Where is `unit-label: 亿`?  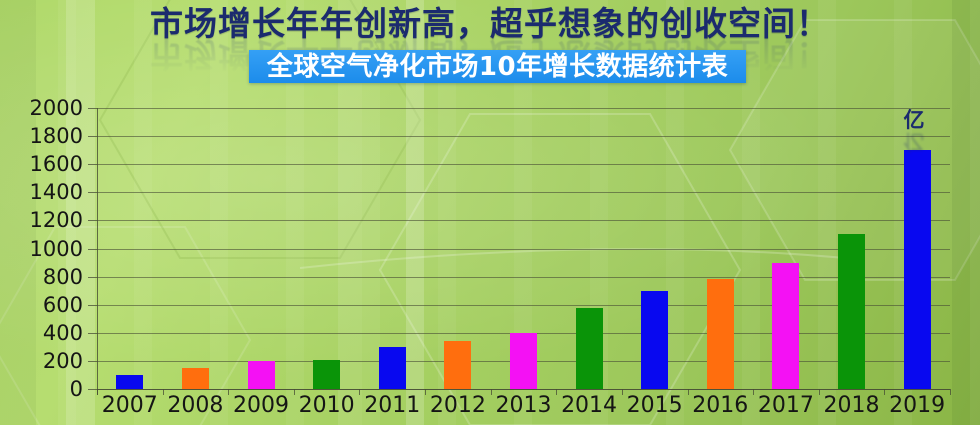 unit-label: 亿 is located at coordinates (914, 120).